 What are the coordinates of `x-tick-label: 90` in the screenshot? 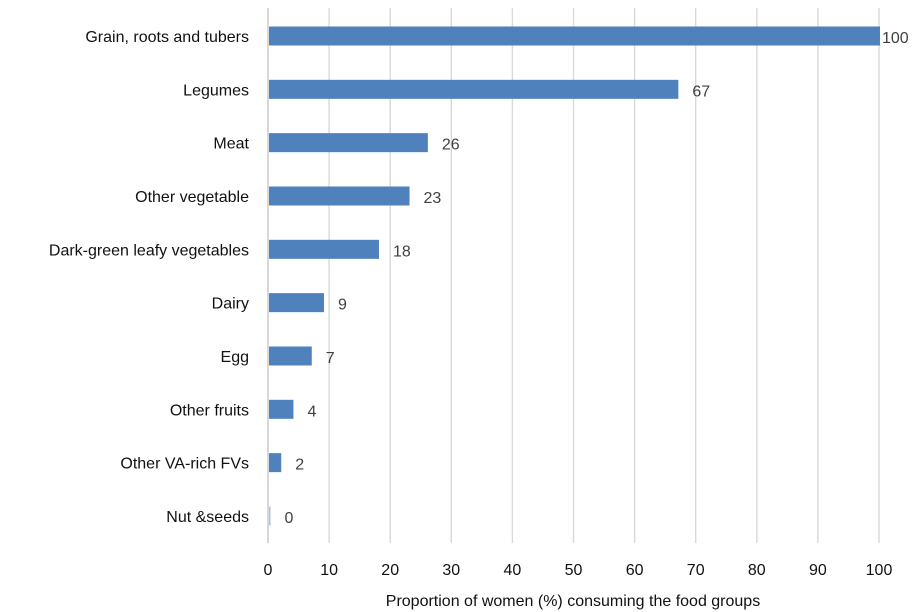 It's located at (818, 570).